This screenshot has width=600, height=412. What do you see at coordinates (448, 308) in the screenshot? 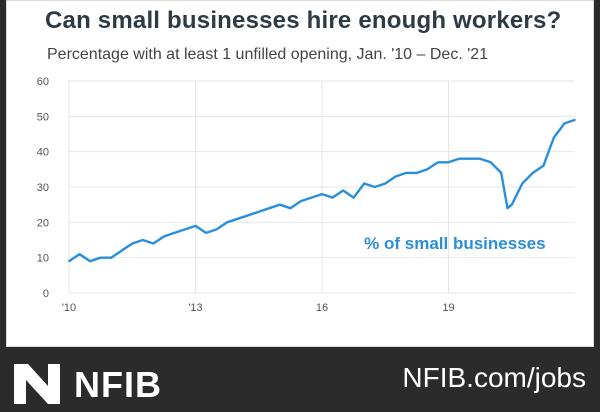
I see `x-tick-label: 19` at bounding box center [448, 308].